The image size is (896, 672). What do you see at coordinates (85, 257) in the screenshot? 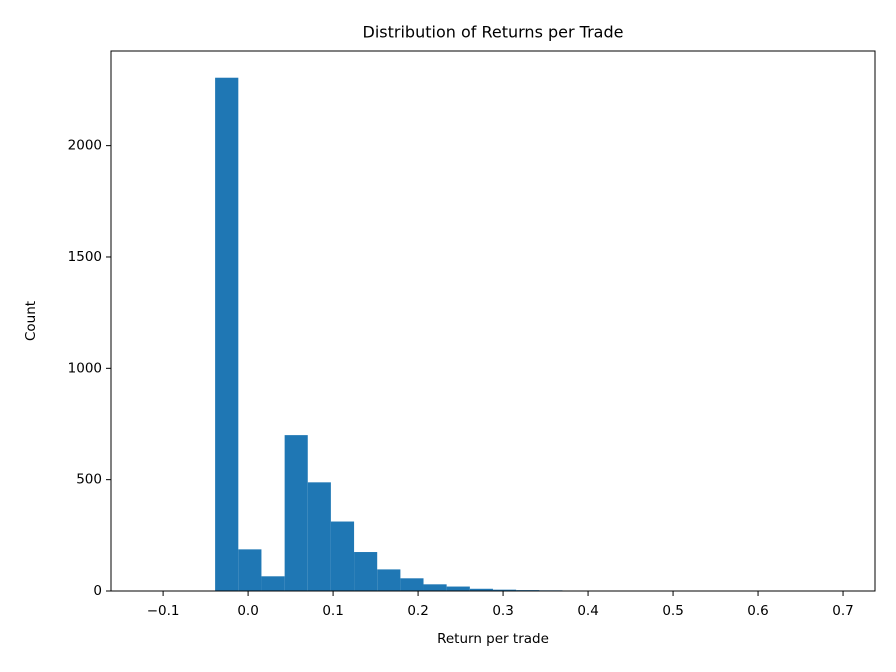
I see `y-tick-label: 1500` at bounding box center [85, 257].